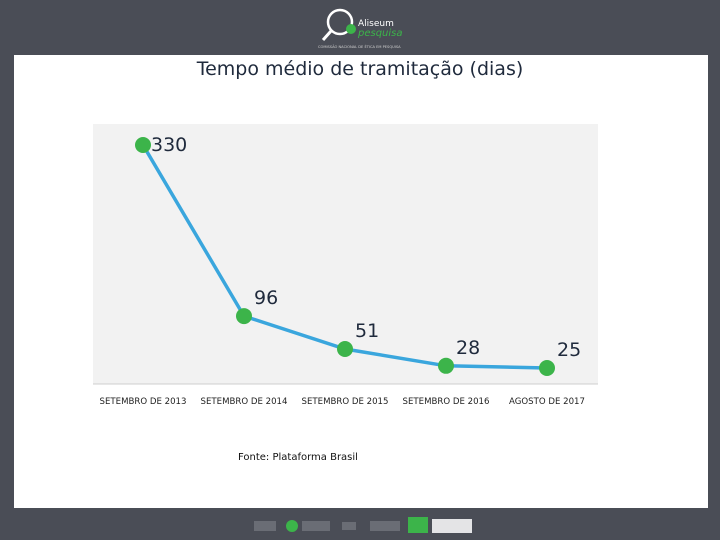  What do you see at coordinates (345, 402) in the screenshot?
I see `x-tick-label: SETEMBRO DE 2015` at bounding box center [345, 402].